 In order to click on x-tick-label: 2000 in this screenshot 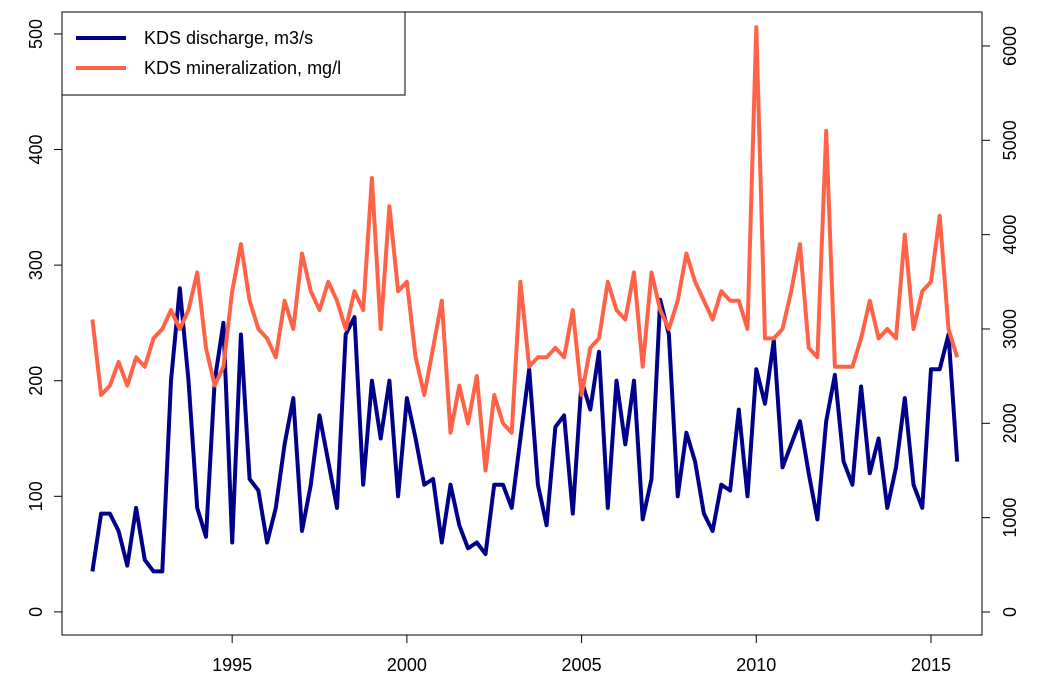, I will do `click(407, 665)`.